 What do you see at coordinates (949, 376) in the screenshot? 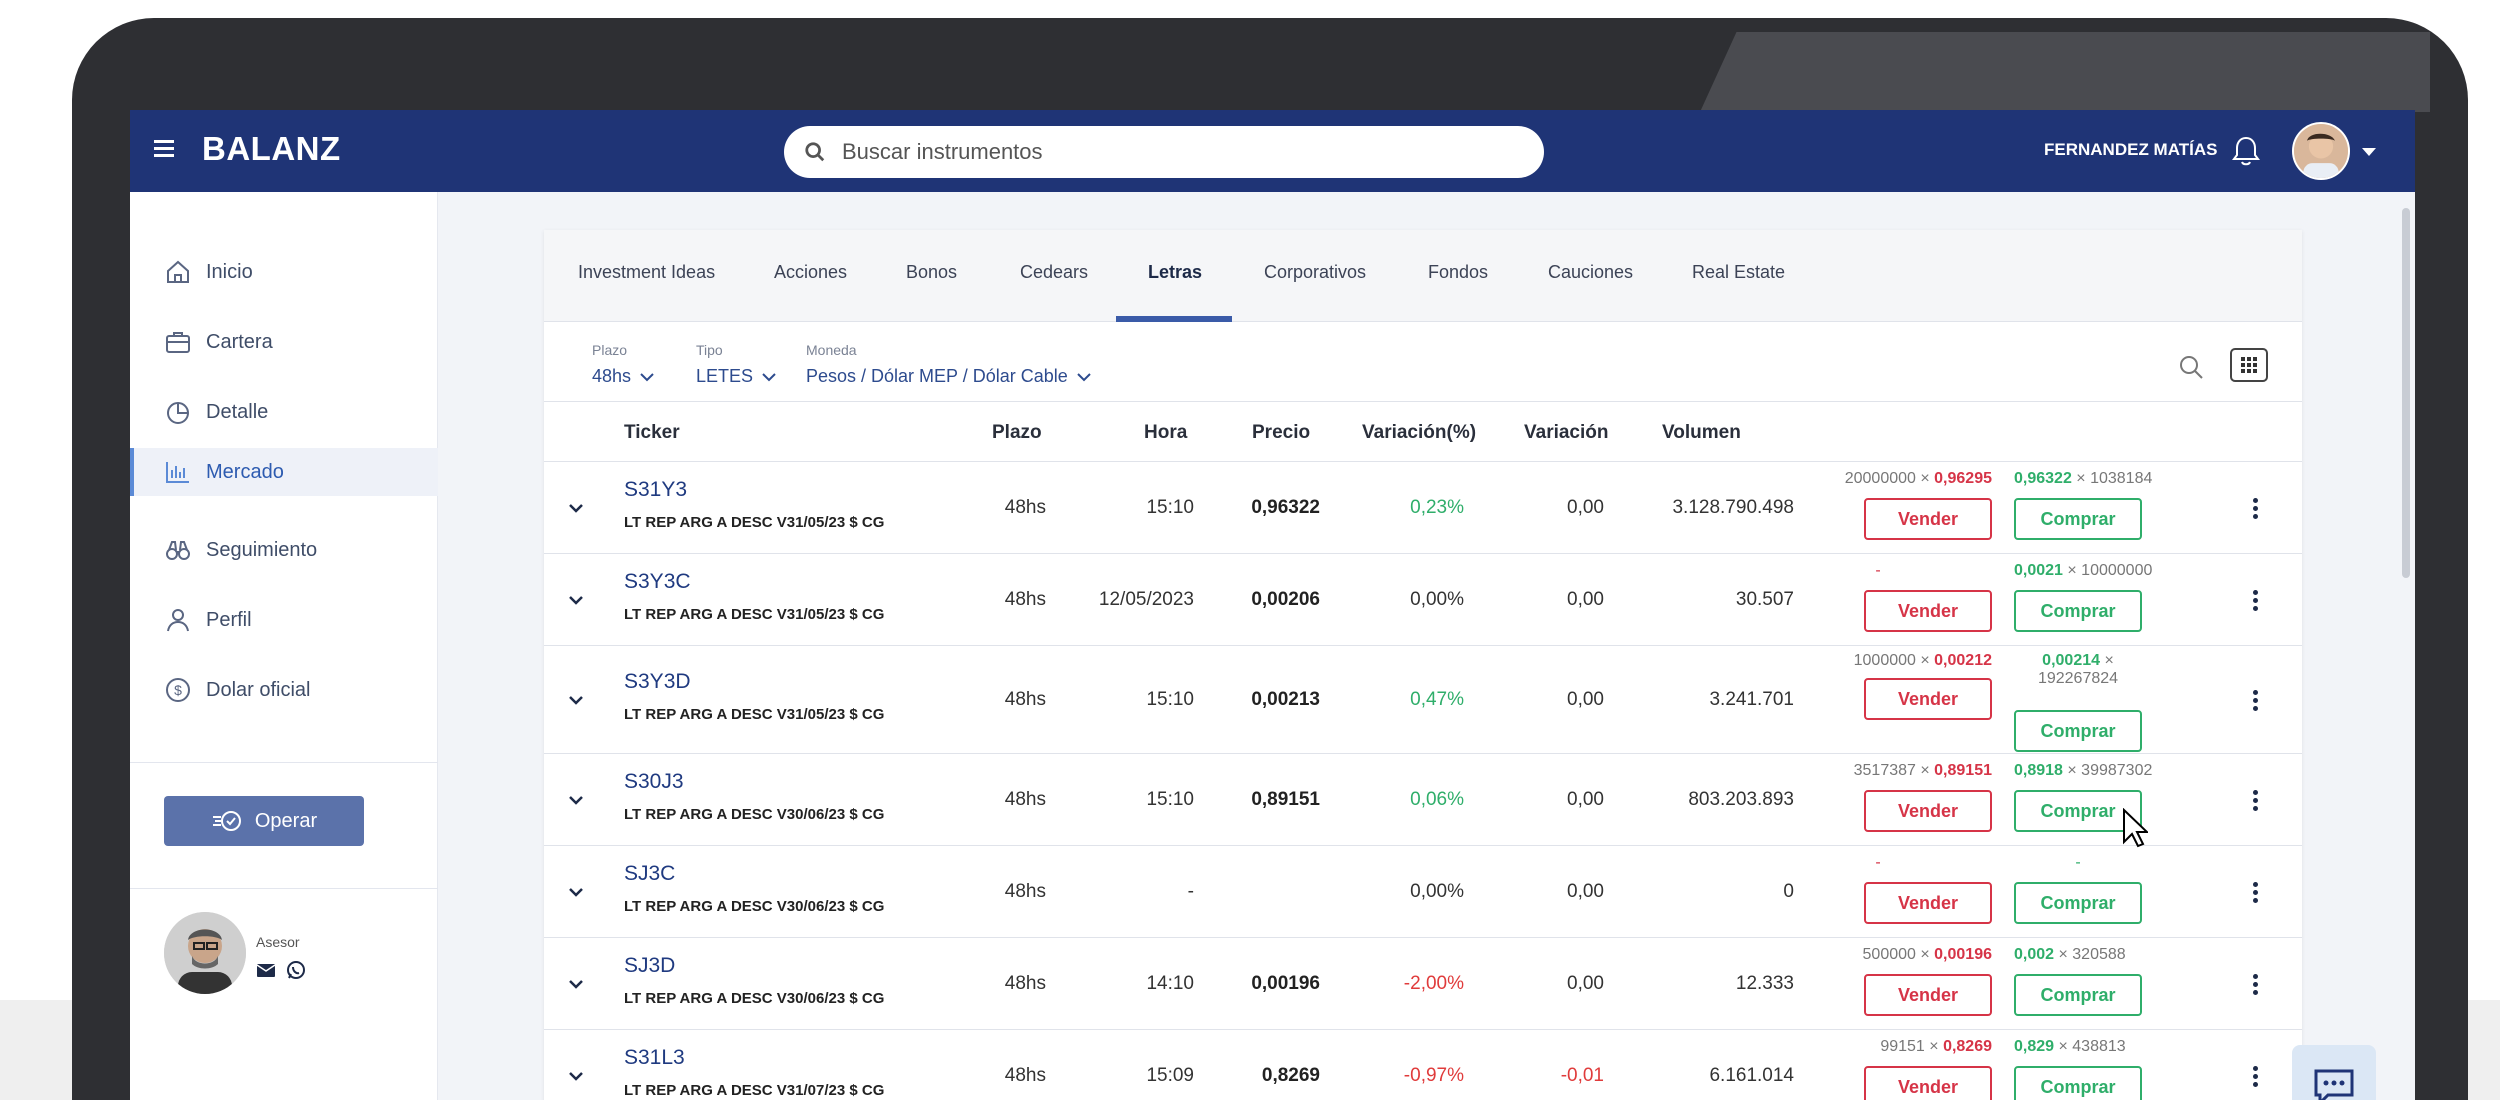
I see `filter-moneda-select: Pesos / Dólar MEP / Dólar Cable` at bounding box center [949, 376].